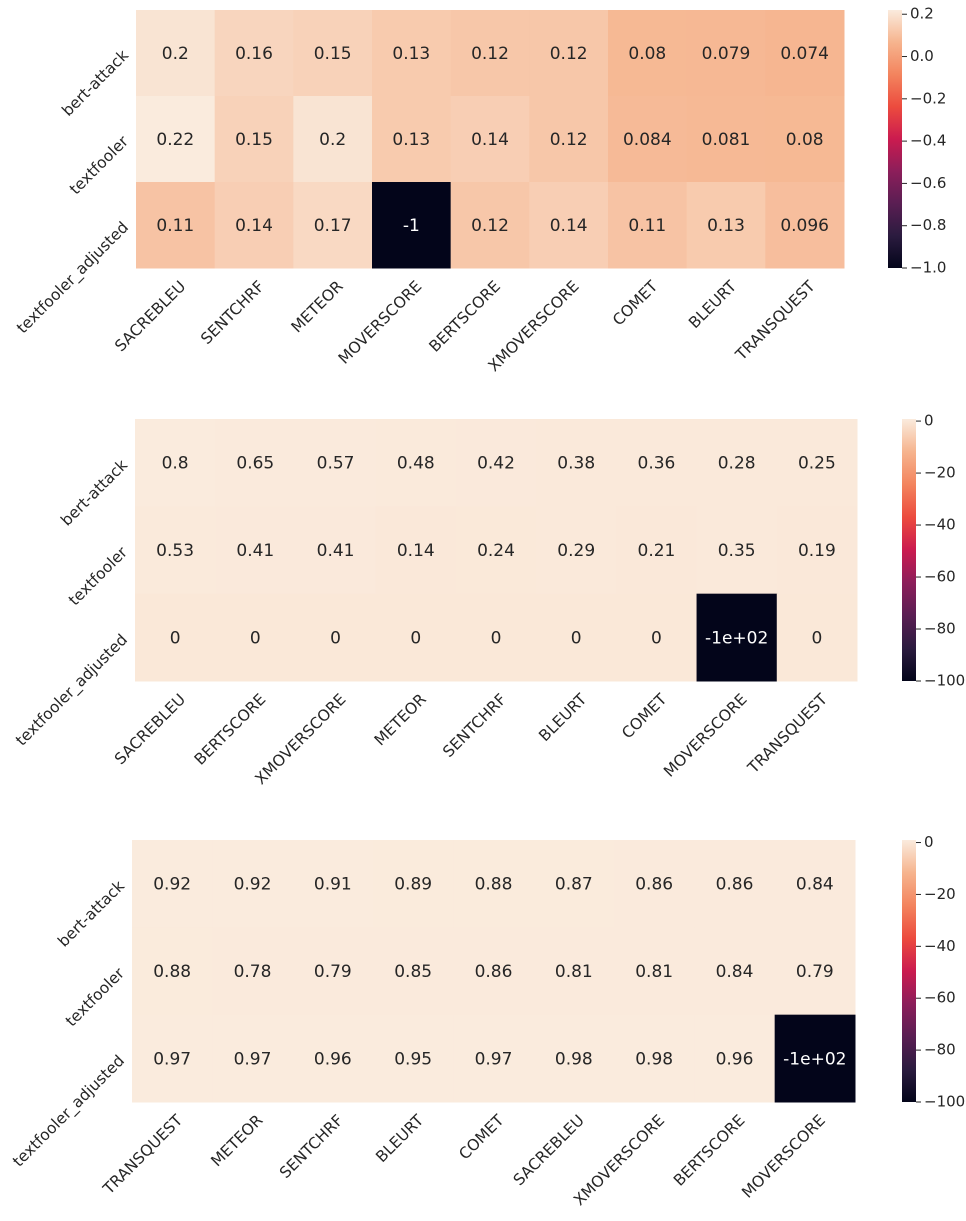 This screenshot has height=1221, width=966. Describe the element at coordinates (928, 98) in the screenshot. I see `colorbar-tick-label: −0.2` at that location.